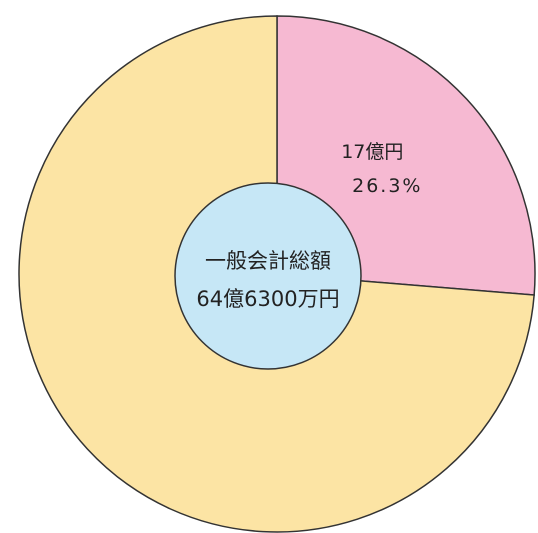 Image resolution: width=538 pixels, height=533 pixels. I want to click on value-label: 26.3%, so click(387, 186).